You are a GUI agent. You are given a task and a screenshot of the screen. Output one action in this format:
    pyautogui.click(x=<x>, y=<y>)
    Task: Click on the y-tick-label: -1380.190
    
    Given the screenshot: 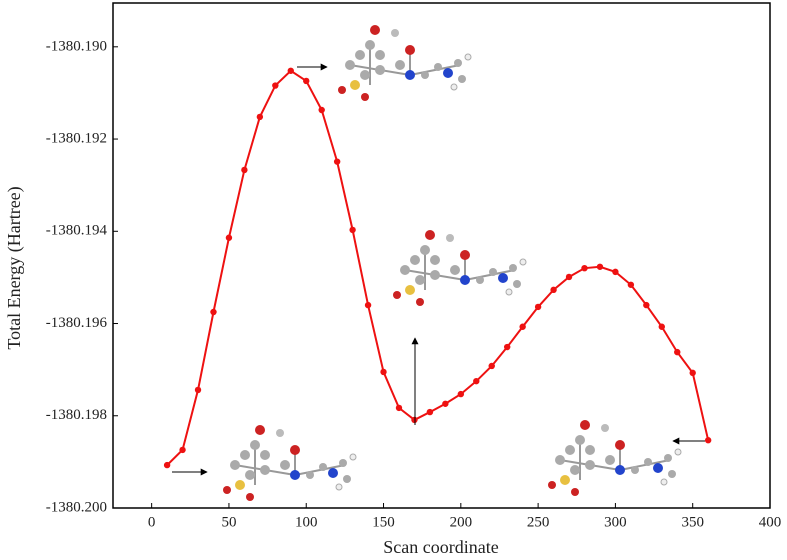 What is the action you would take?
    pyautogui.click(x=76, y=46)
    